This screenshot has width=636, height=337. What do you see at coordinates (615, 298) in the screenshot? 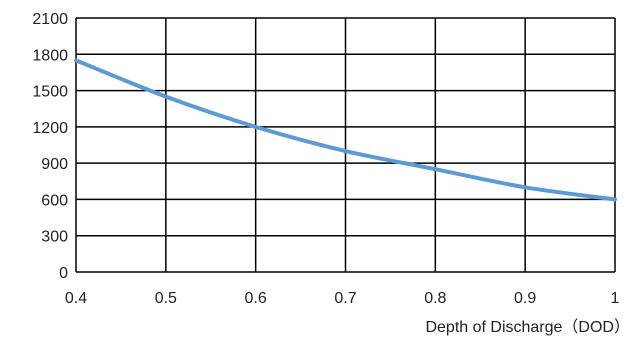
I see `x-tick-label: 1` at bounding box center [615, 298].